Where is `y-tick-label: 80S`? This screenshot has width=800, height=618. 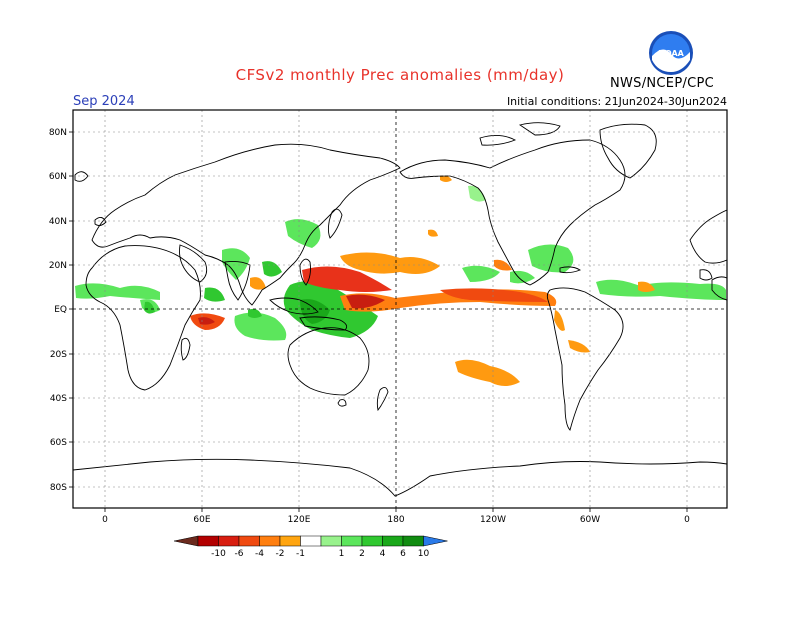 y-tick-label: 80S is located at coordinates (58, 488).